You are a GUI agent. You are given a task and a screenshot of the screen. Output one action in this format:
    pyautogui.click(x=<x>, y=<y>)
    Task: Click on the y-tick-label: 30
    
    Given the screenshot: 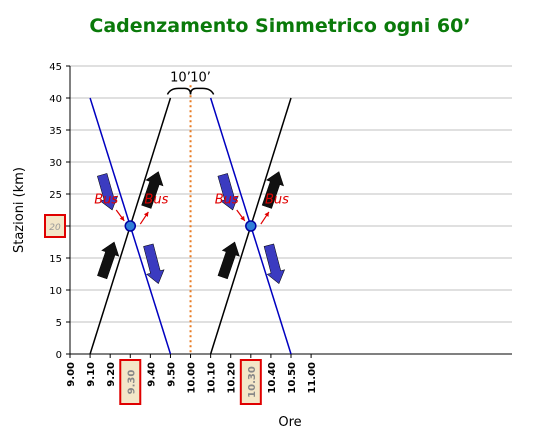 What is the action you would take?
    pyautogui.click(x=55, y=163)
    